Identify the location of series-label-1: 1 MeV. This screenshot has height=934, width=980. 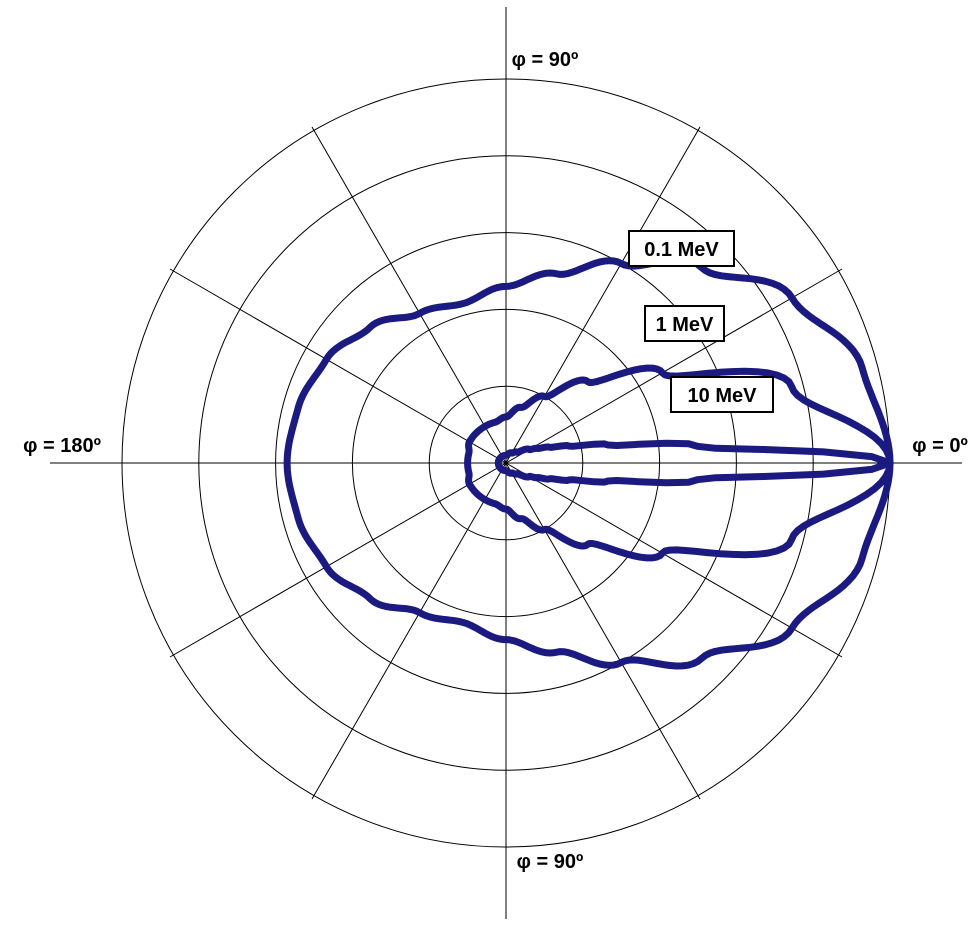
(684, 323).